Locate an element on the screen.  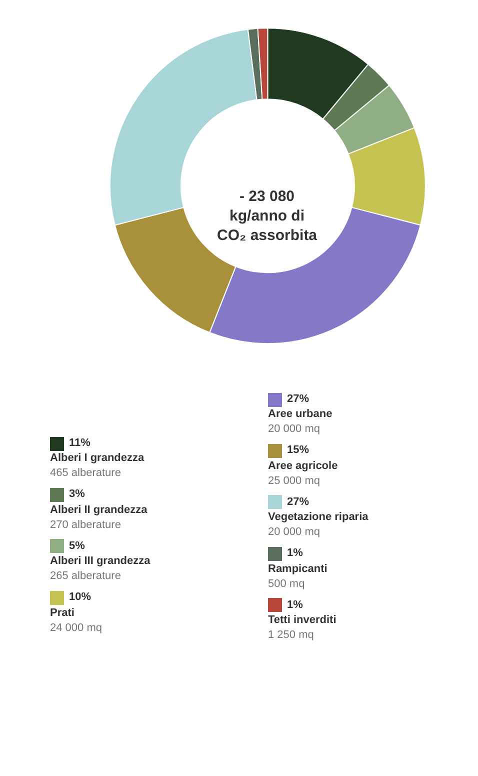
data-label: 3% is located at coordinates (77, 494).